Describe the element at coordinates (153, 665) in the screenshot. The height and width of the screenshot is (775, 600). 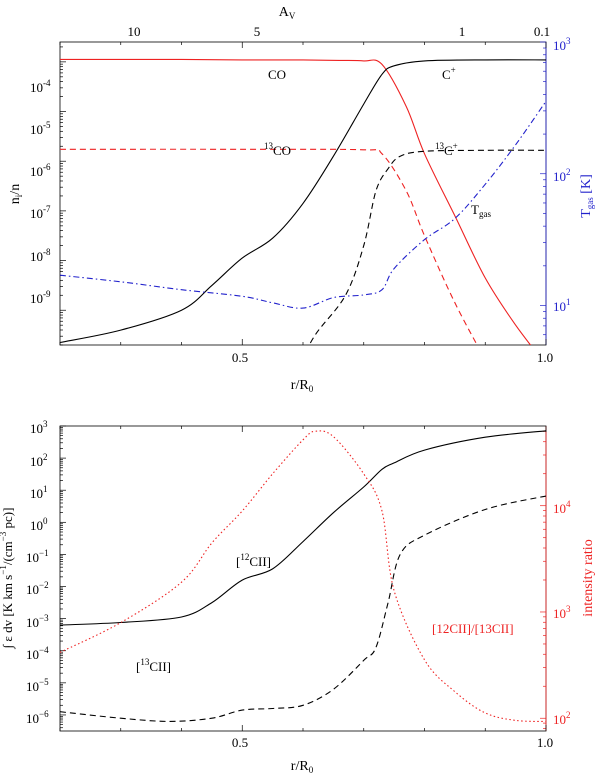
I see `annotation-13cii: [13CII]` at that location.